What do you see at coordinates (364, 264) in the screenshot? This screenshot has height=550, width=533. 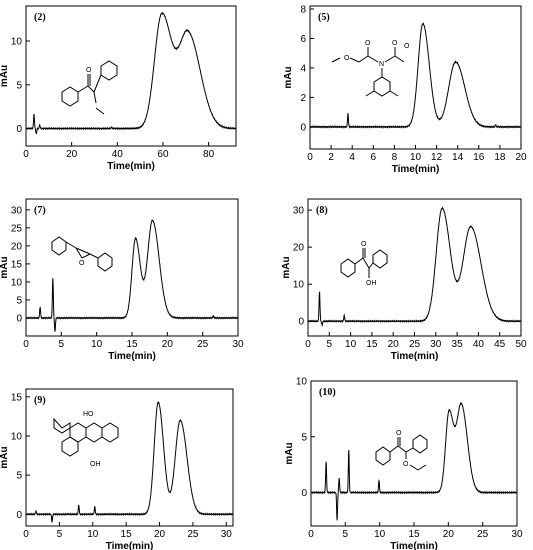 I see `structure-8: O OH` at bounding box center [364, 264].